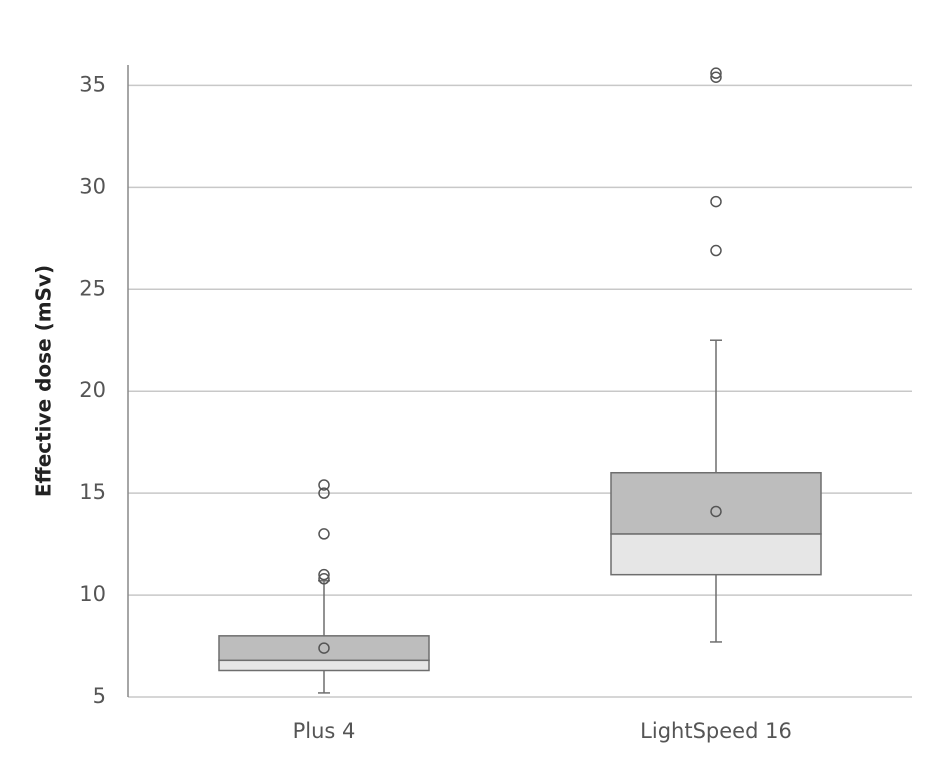 This screenshot has width=943, height=763. I want to click on x-tick-label: Plus 4, so click(324, 731).